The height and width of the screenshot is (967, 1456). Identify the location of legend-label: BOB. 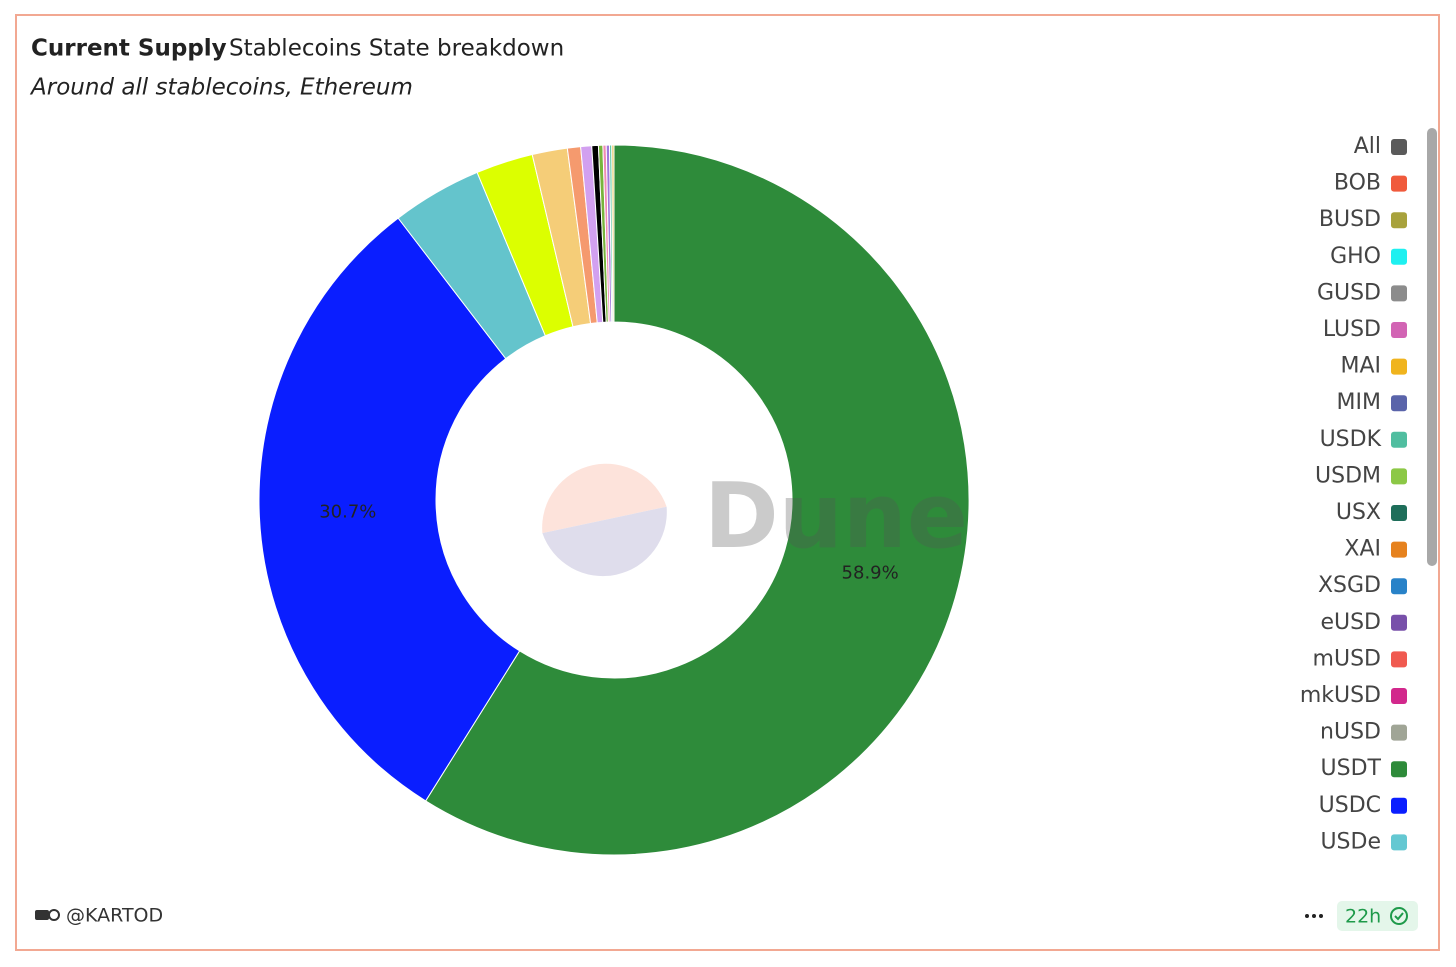
(1357, 183).